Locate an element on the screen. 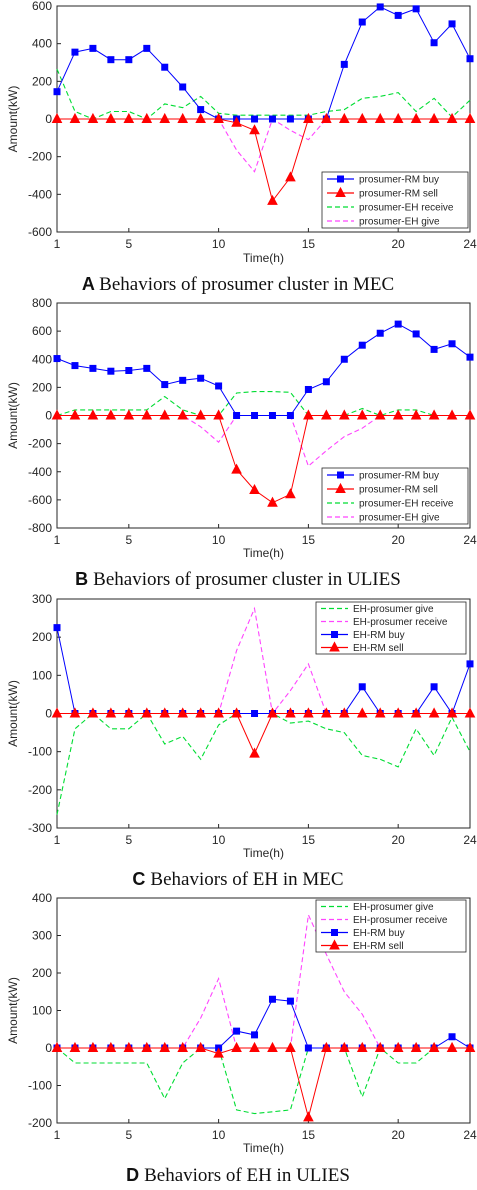 The width and height of the screenshot is (477, 1190). series-eh-rm-sell is located at coordinates (263, 732).